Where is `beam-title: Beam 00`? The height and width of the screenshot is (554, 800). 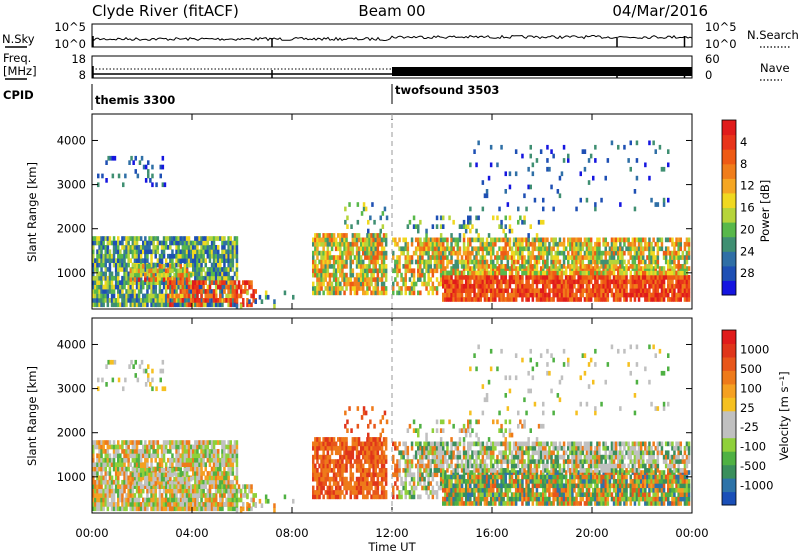
beam-title: Beam 00 is located at coordinates (391, 11).